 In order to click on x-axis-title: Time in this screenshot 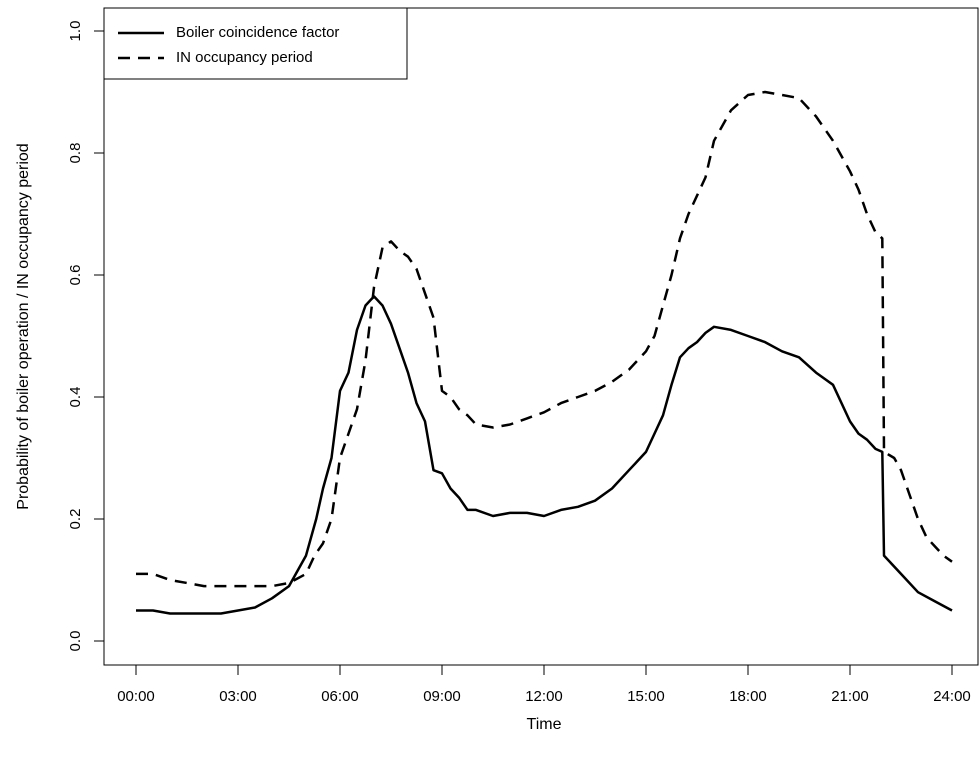, I will do `click(544, 724)`.